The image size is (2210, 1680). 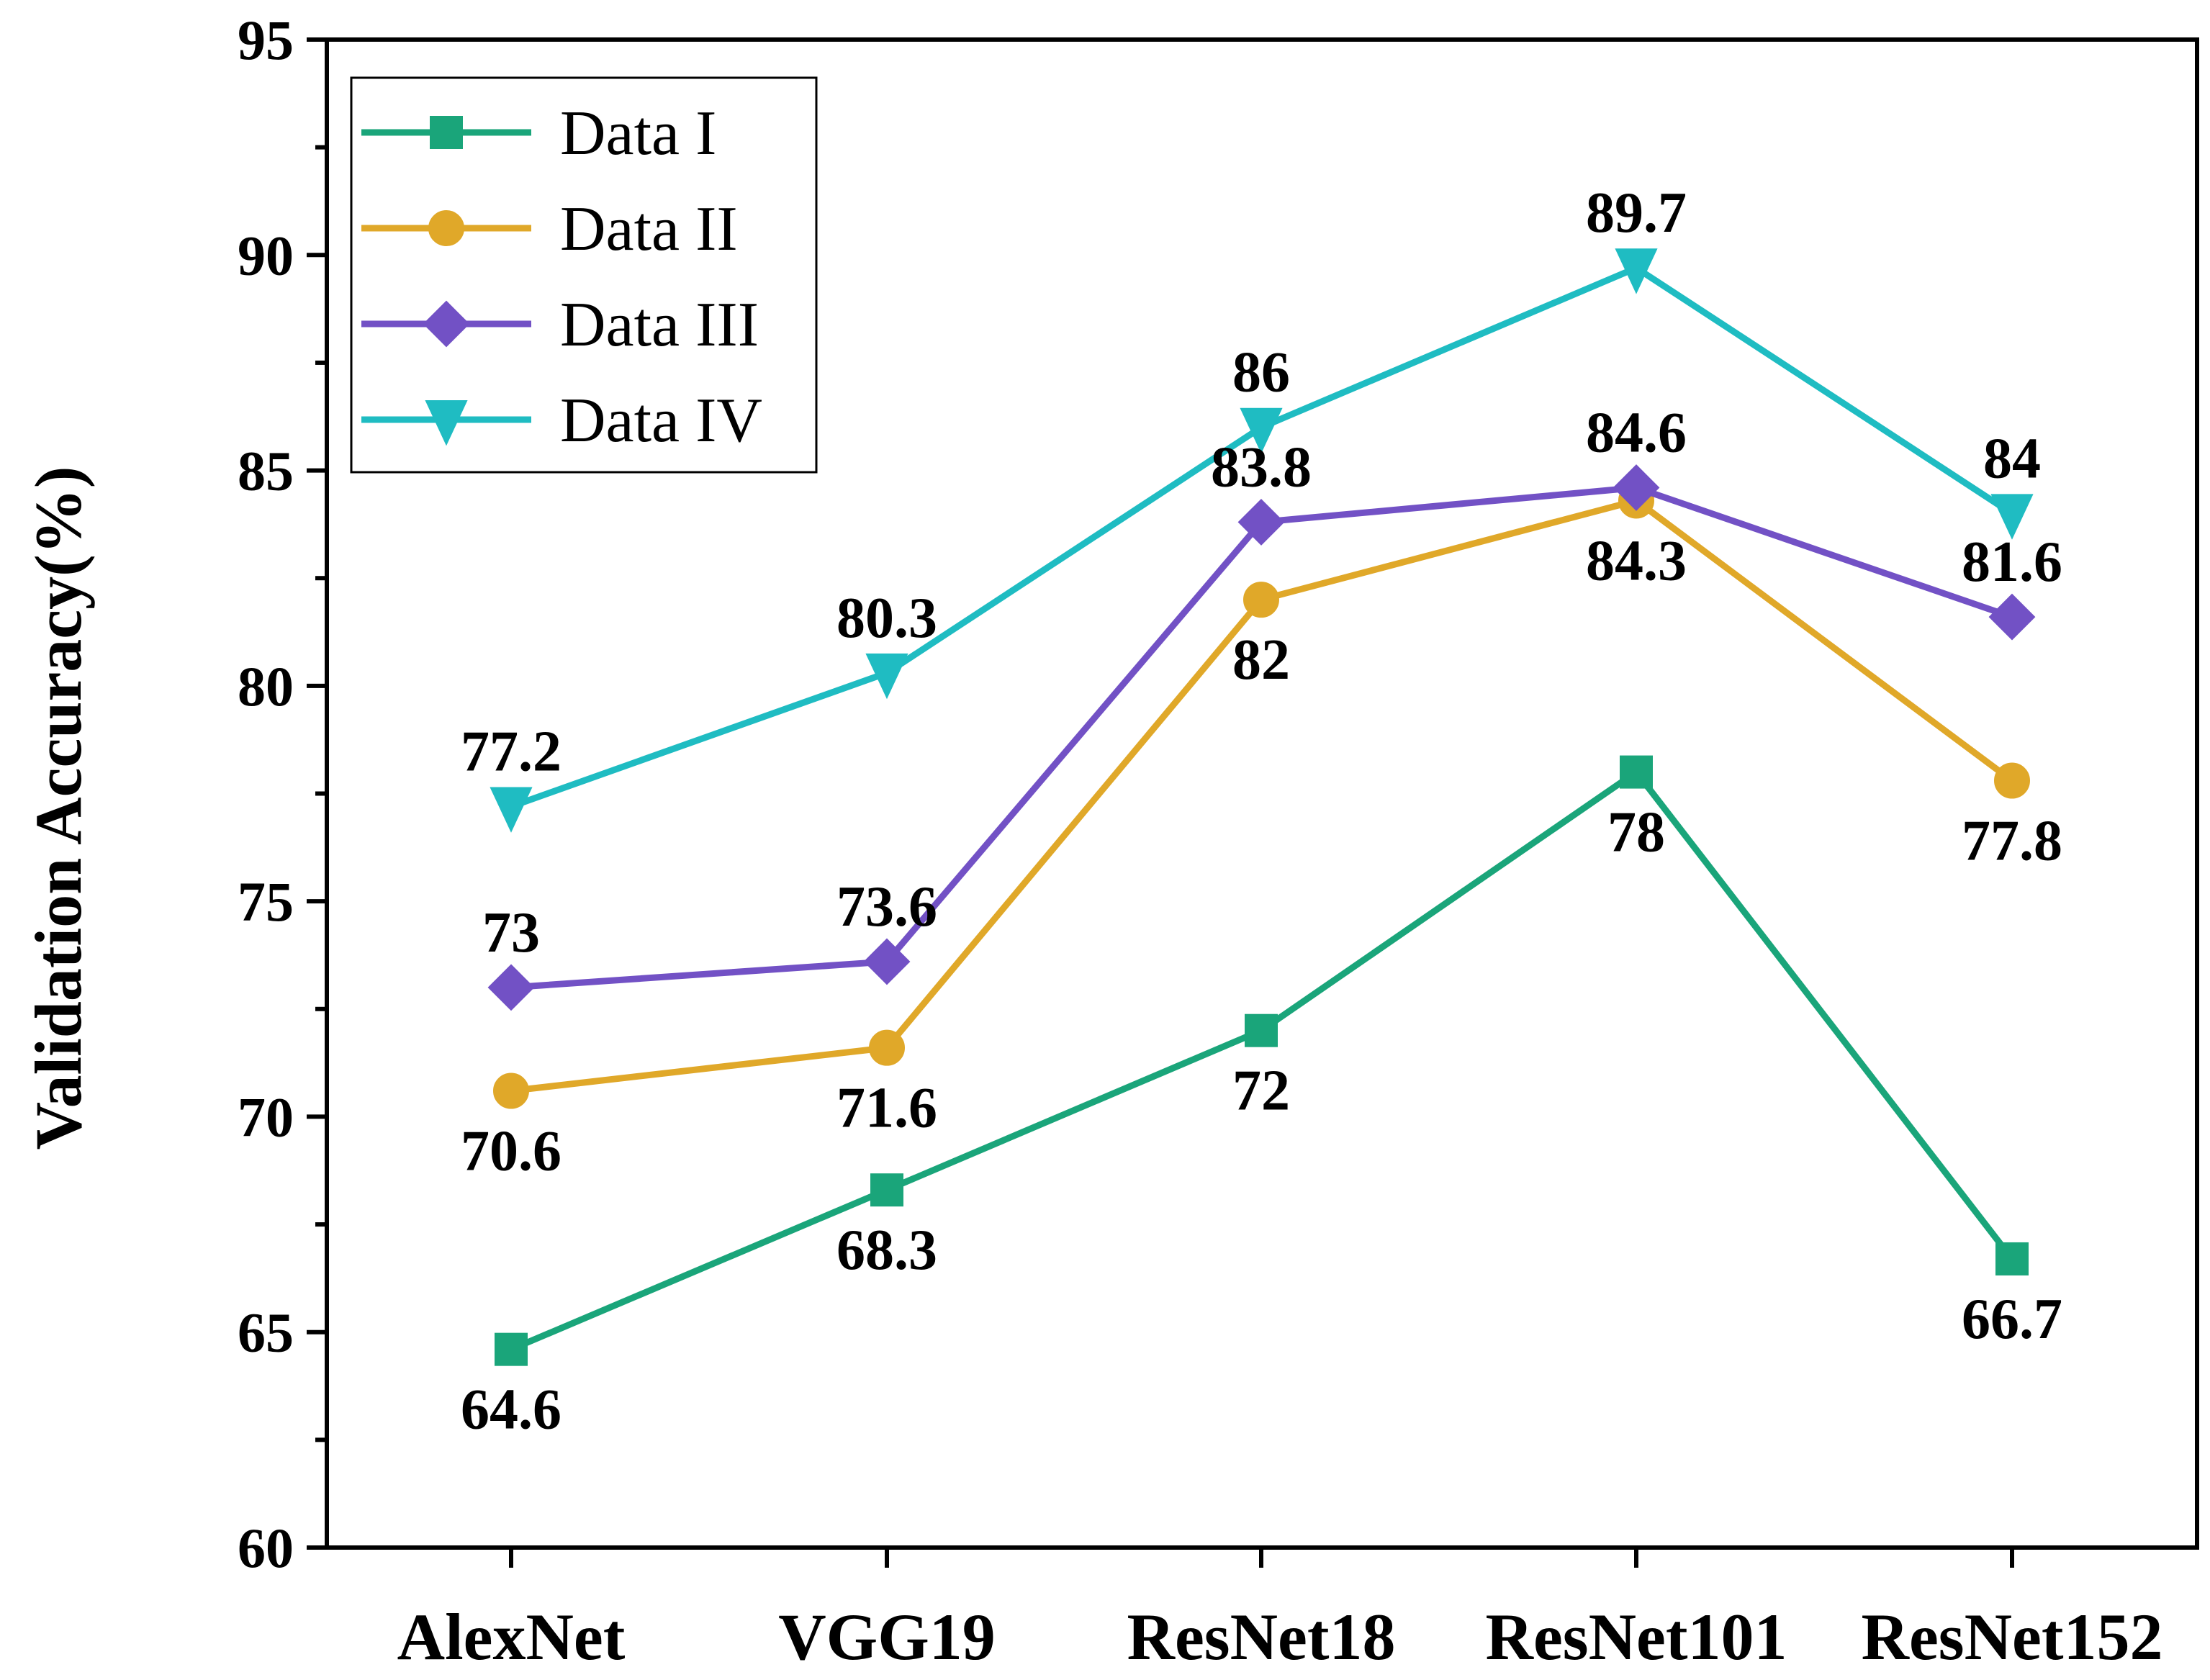 What do you see at coordinates (266, 40) in the screenshot?
I see `y-tick-label: 95` at bounding box center [266, 40].